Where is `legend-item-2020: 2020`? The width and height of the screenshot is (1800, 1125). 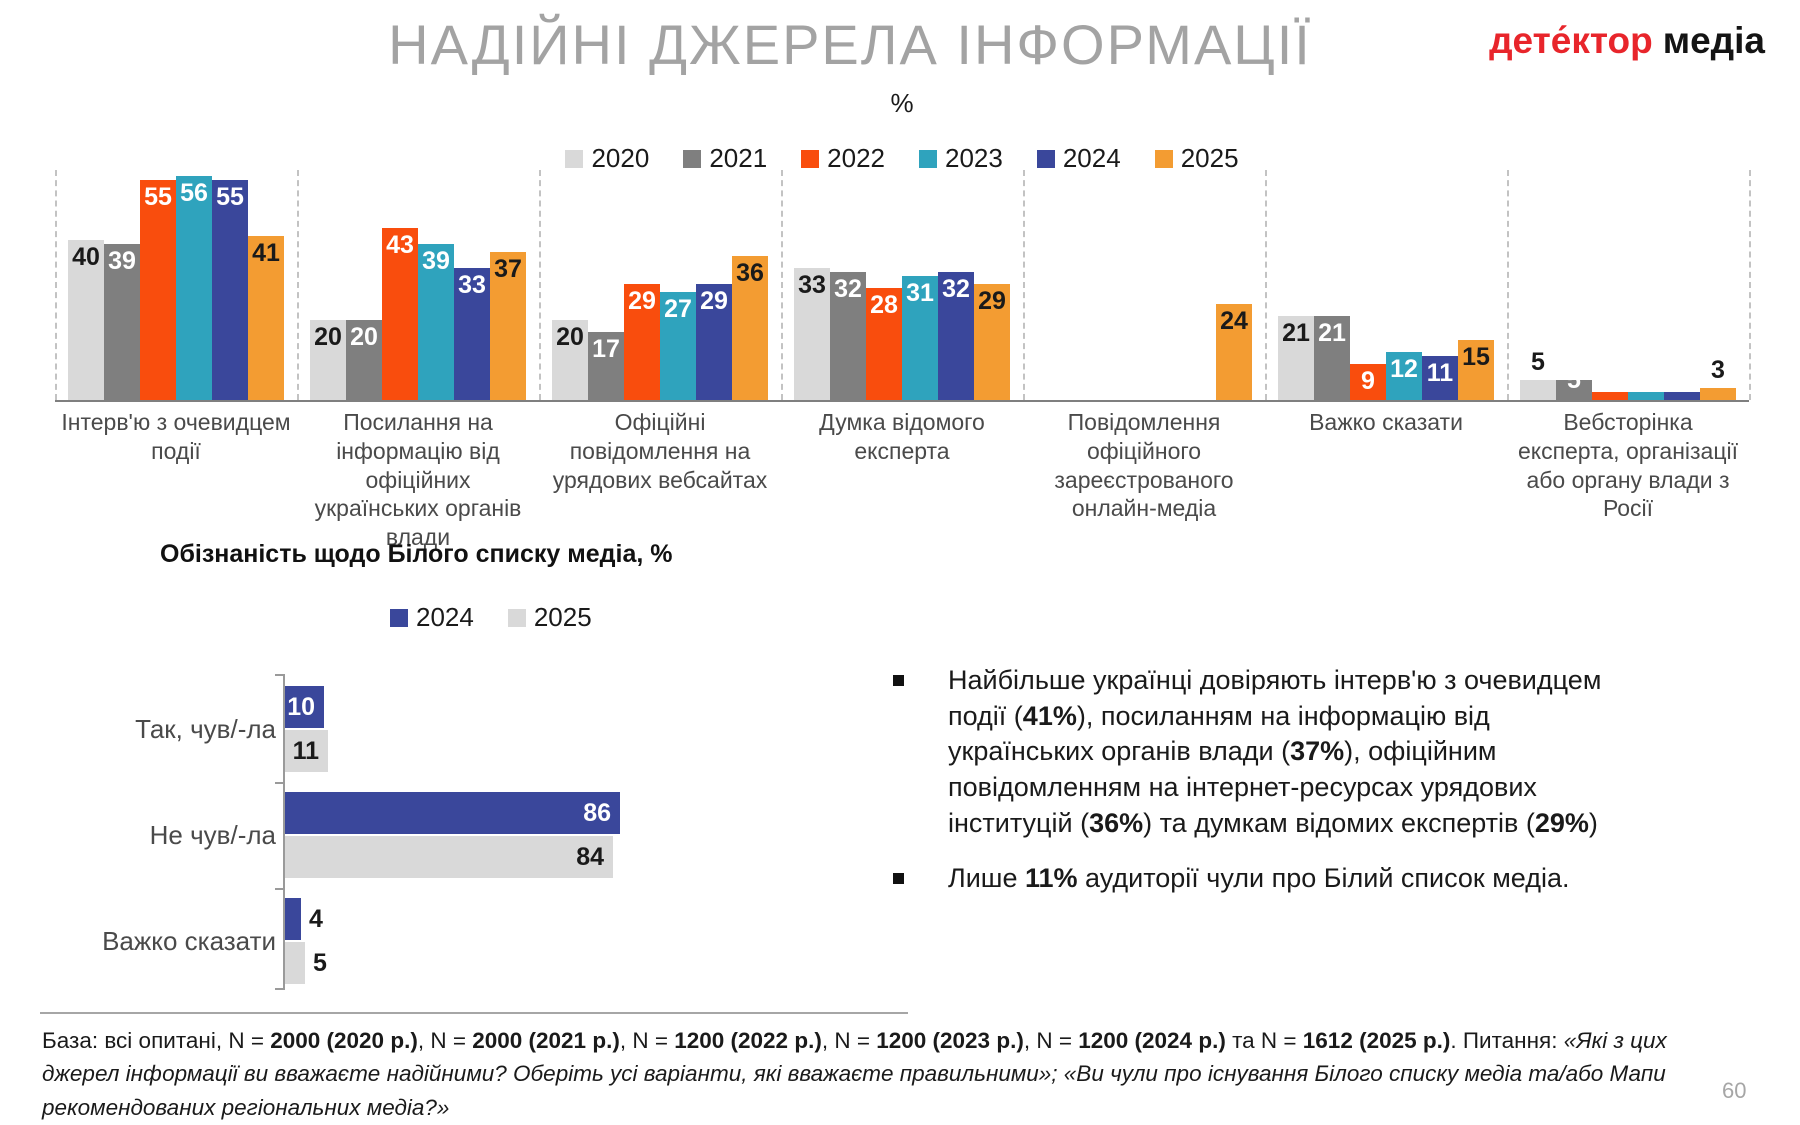
legend-item-2020: 2020 is located at coordinates (607, 158).